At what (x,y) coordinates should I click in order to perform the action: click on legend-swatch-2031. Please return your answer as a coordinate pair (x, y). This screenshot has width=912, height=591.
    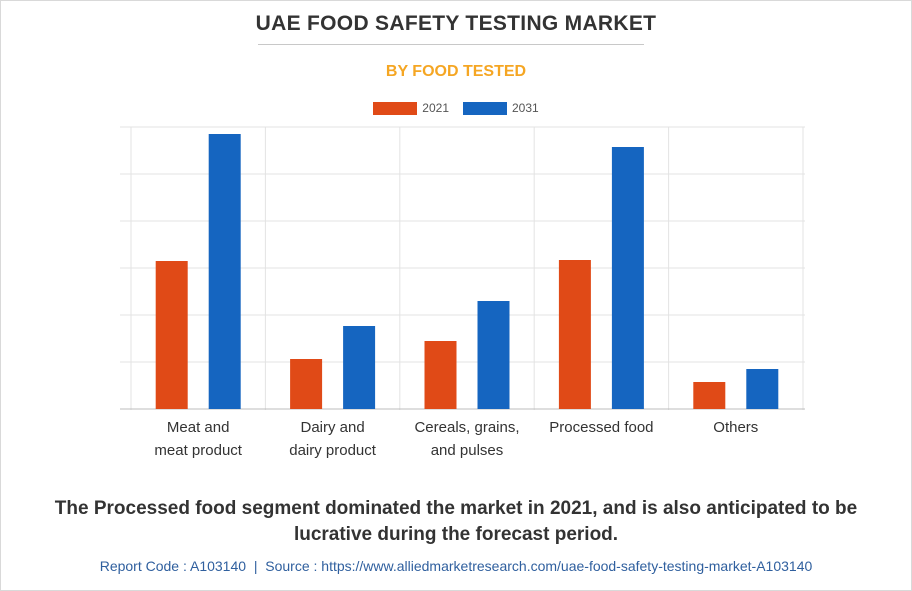
    Looking at the image, I should click on (485, 108).